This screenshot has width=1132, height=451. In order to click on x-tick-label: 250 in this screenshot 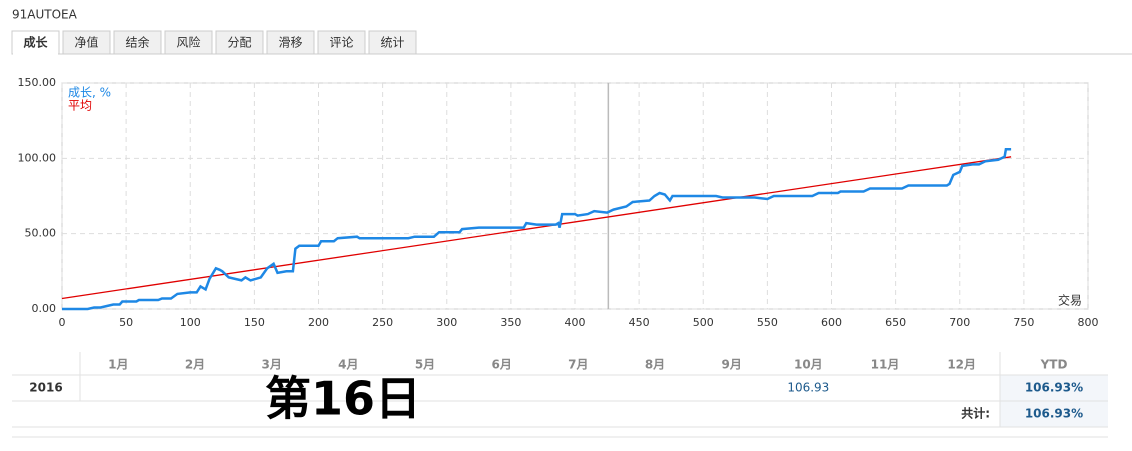, I will do `click(382, 322)`.